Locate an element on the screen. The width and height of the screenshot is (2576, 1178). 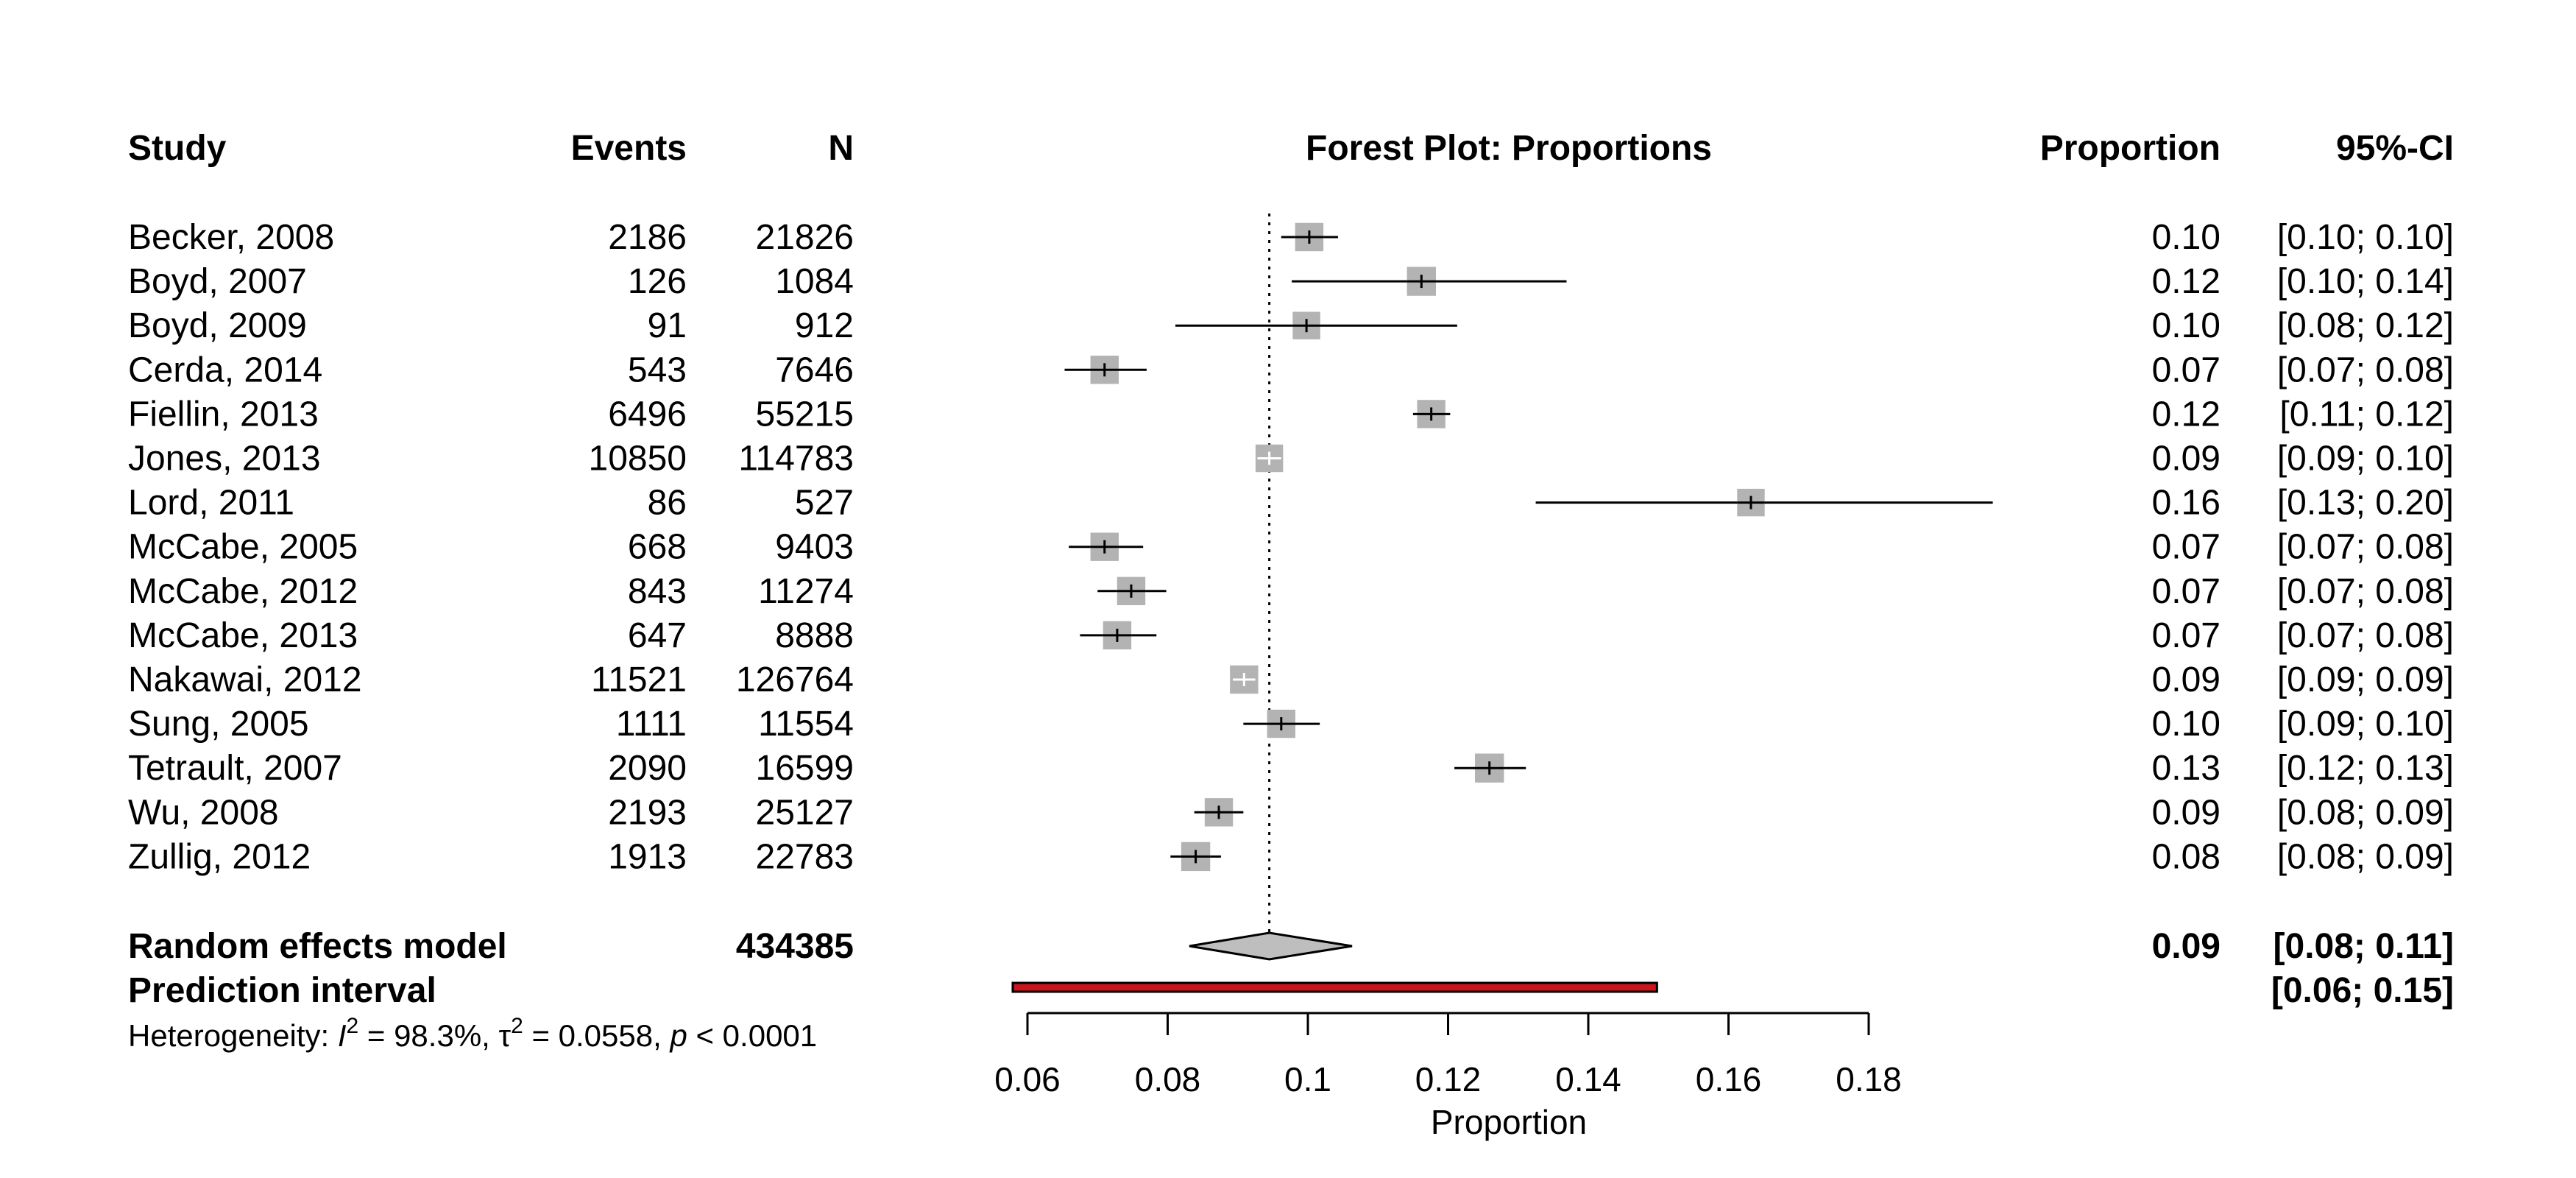
random-effects-ci: [0.08; 0.11] is located at coordinates (2364, 946).